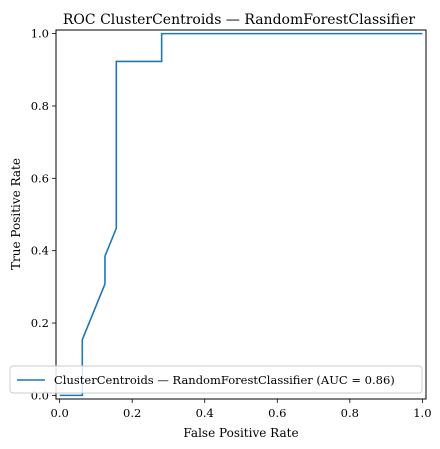 The height and width of the screenshot is (449, 440). Describe the element at coordinates (422, 413) in the screenshot. I see `x-tick-label: 1.0` at that location.